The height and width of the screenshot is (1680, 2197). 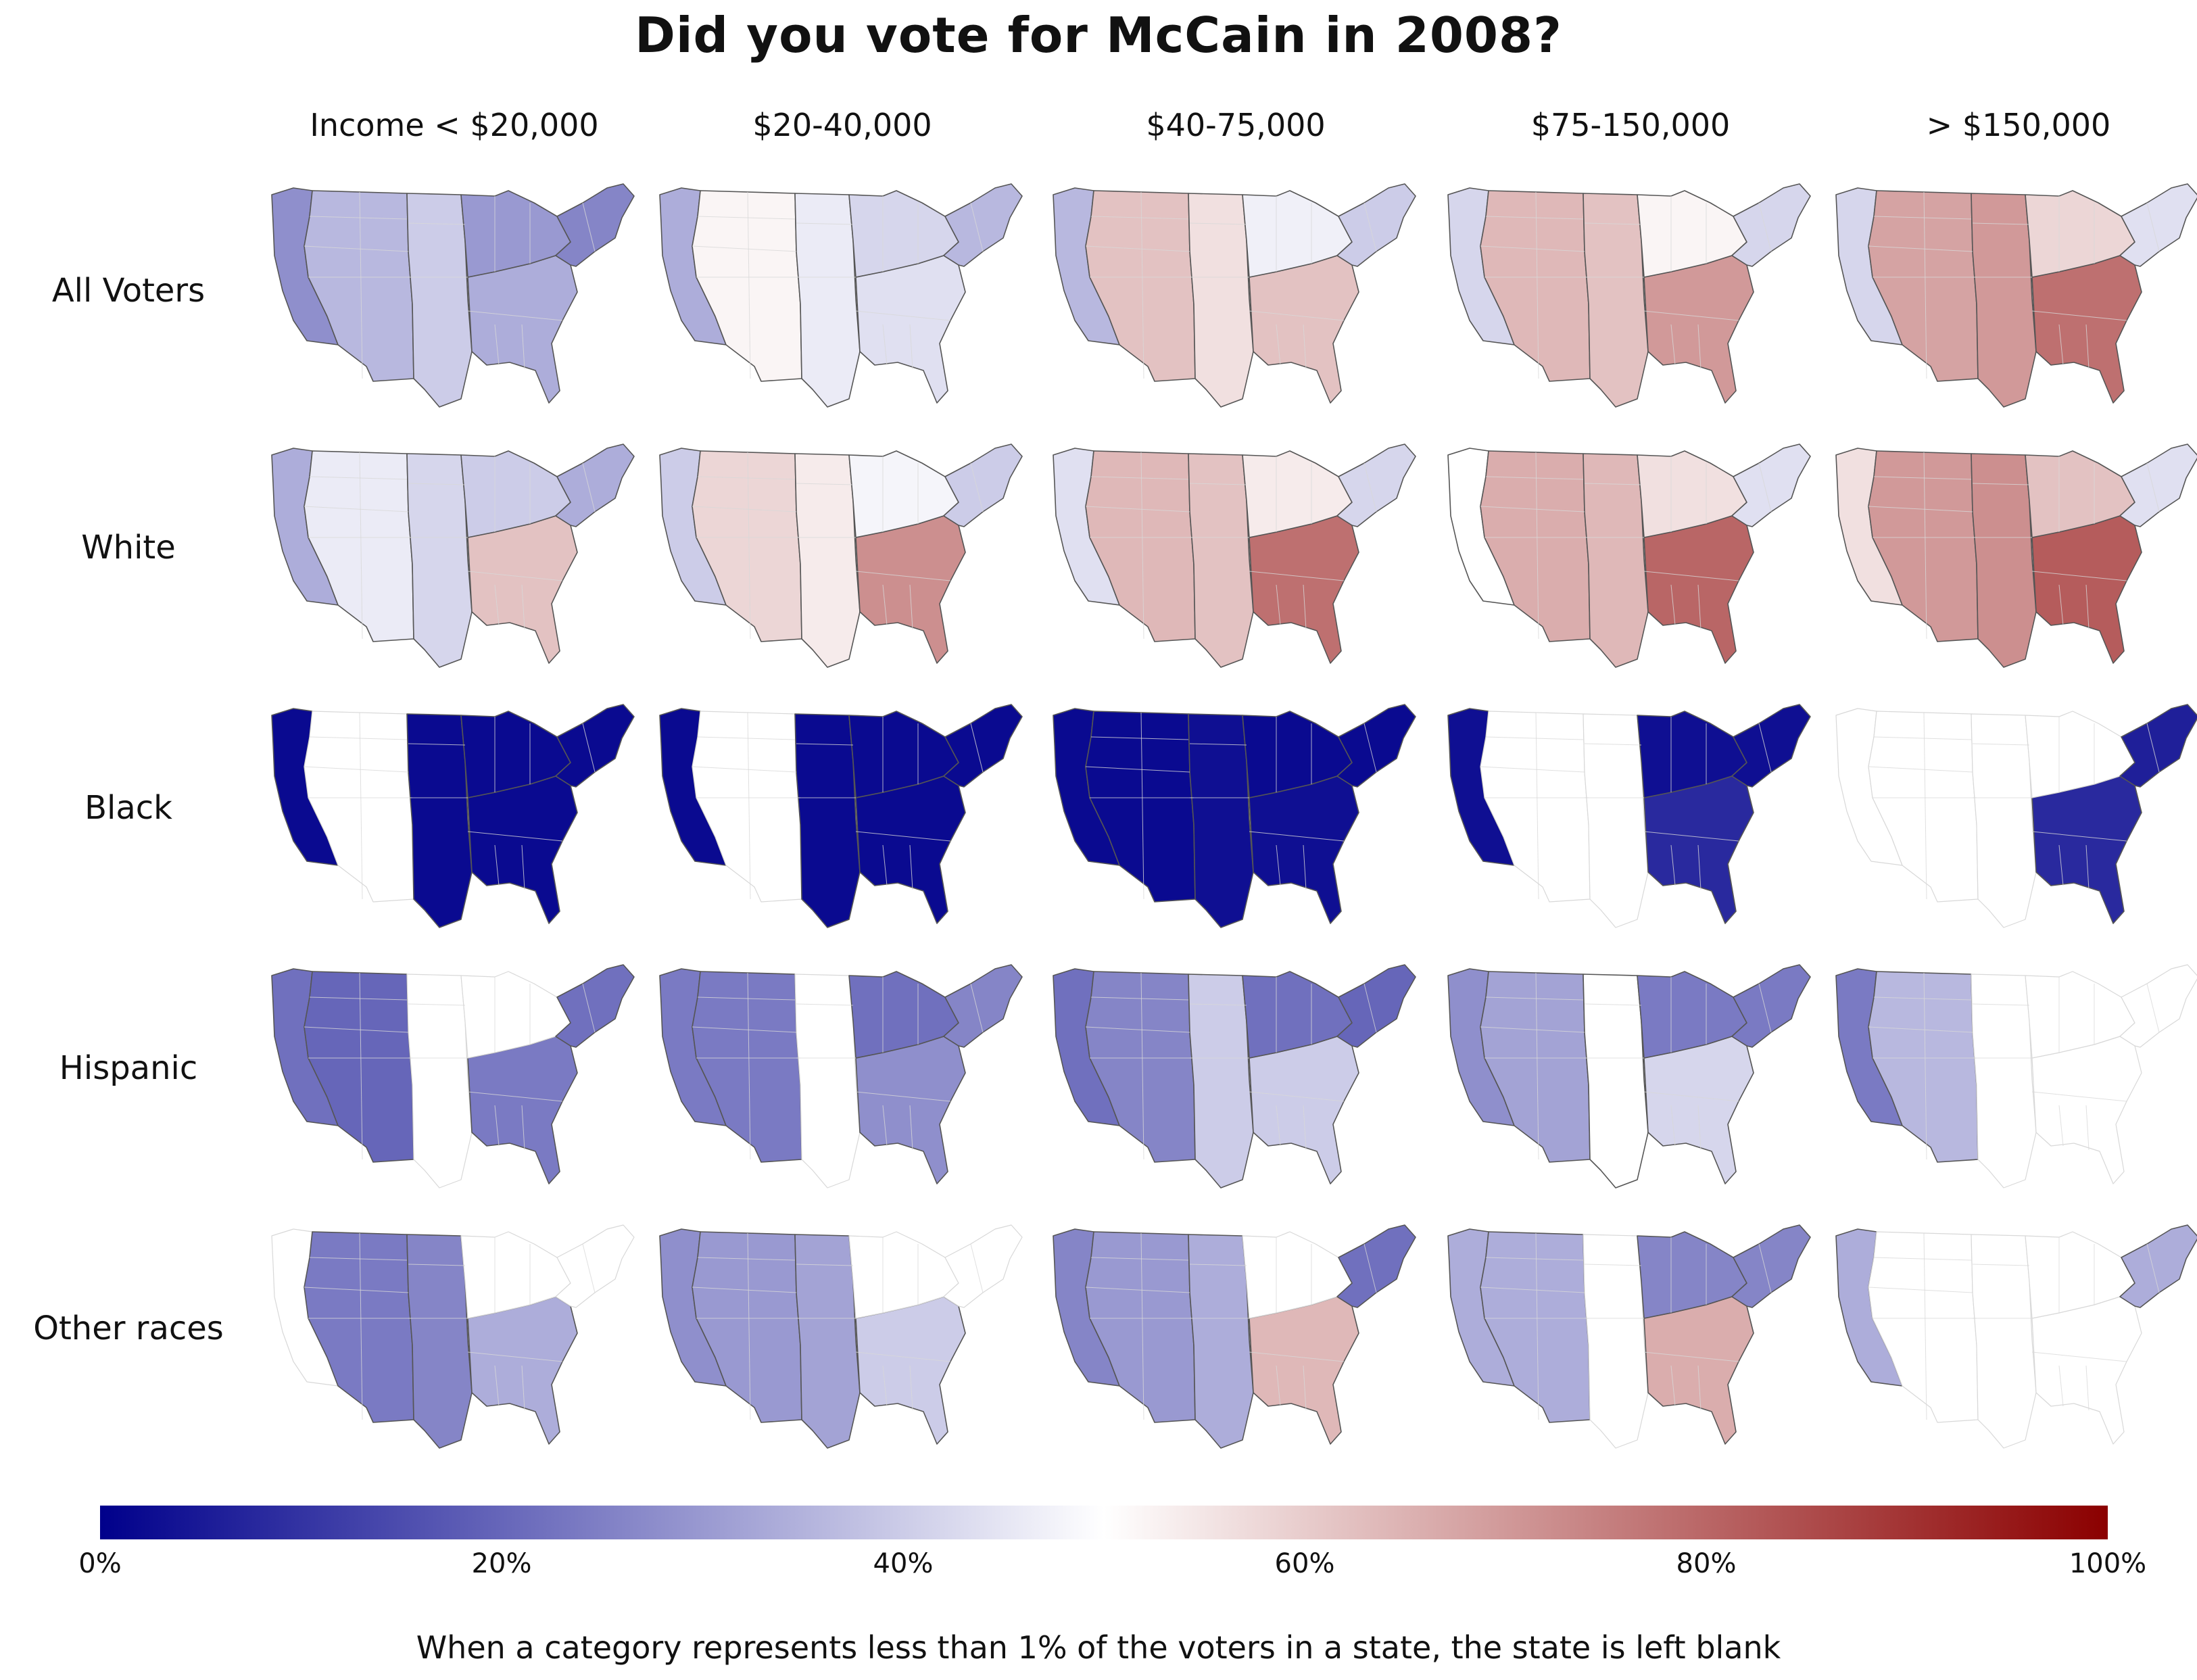 What do you see at coordinates (2108, 1563) in the screenshot?
I see `colorbar-tick-label: 100%` at bounding box center [2108, 1563].